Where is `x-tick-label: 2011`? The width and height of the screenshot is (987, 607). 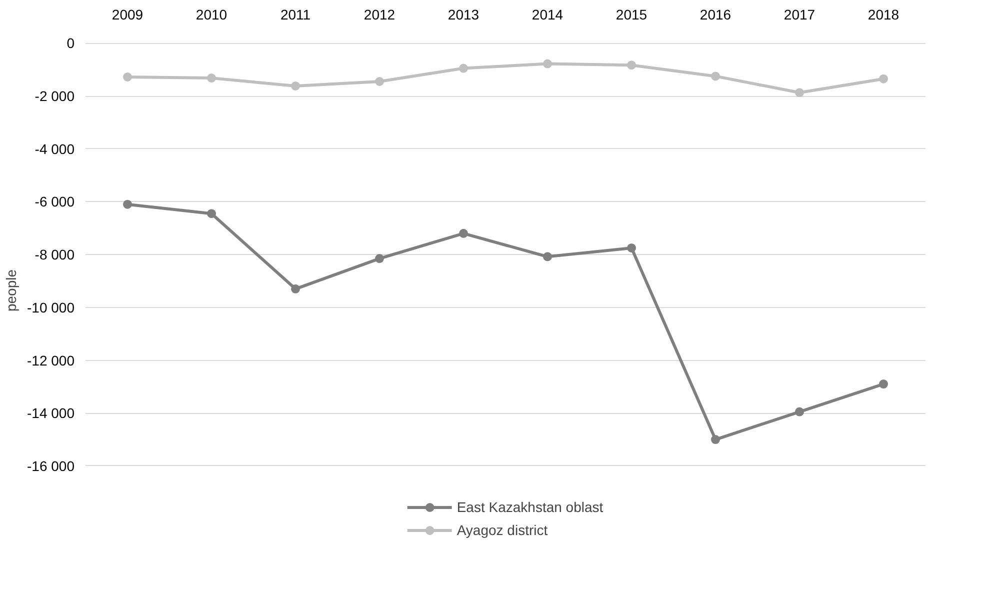
x-tick-label: 2011 is located at coordinates (295, 14).